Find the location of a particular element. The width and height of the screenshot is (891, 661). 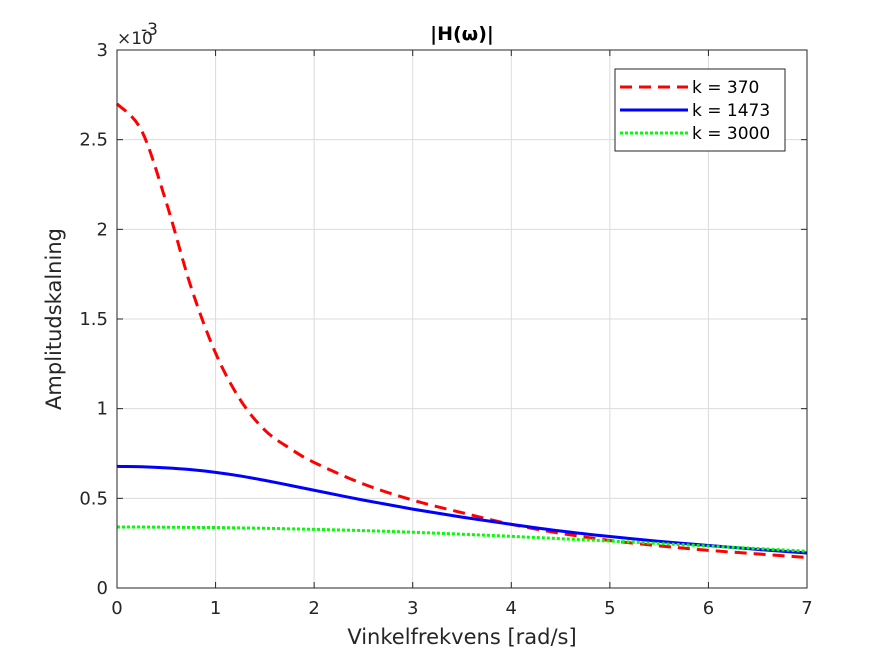

y-axis-label: Amplitudskalning is located at coordinates (54, 319).